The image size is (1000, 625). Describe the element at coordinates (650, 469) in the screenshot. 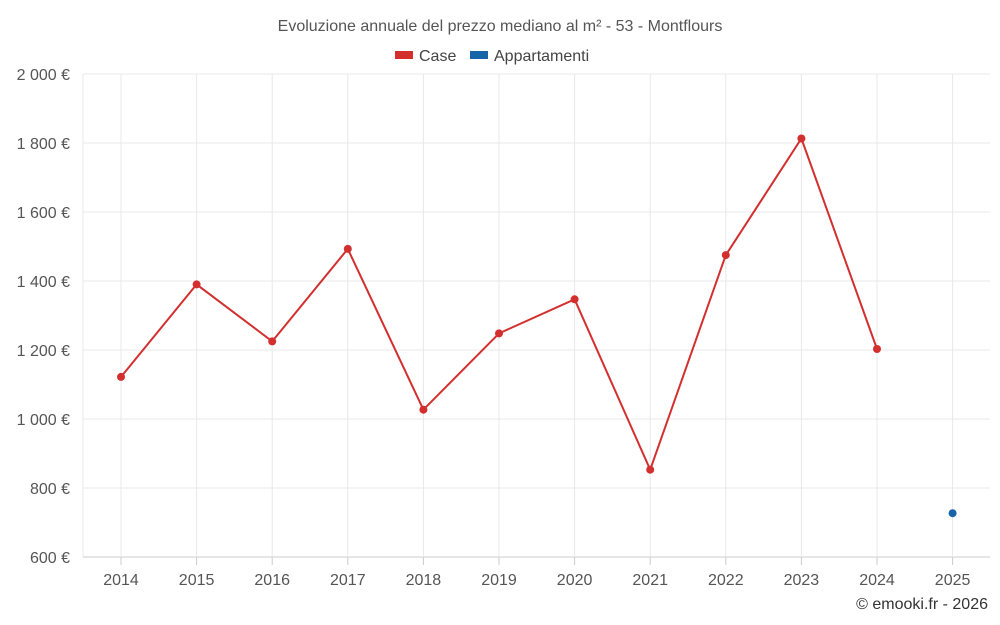

I see `data-point-case-2021` at that location.